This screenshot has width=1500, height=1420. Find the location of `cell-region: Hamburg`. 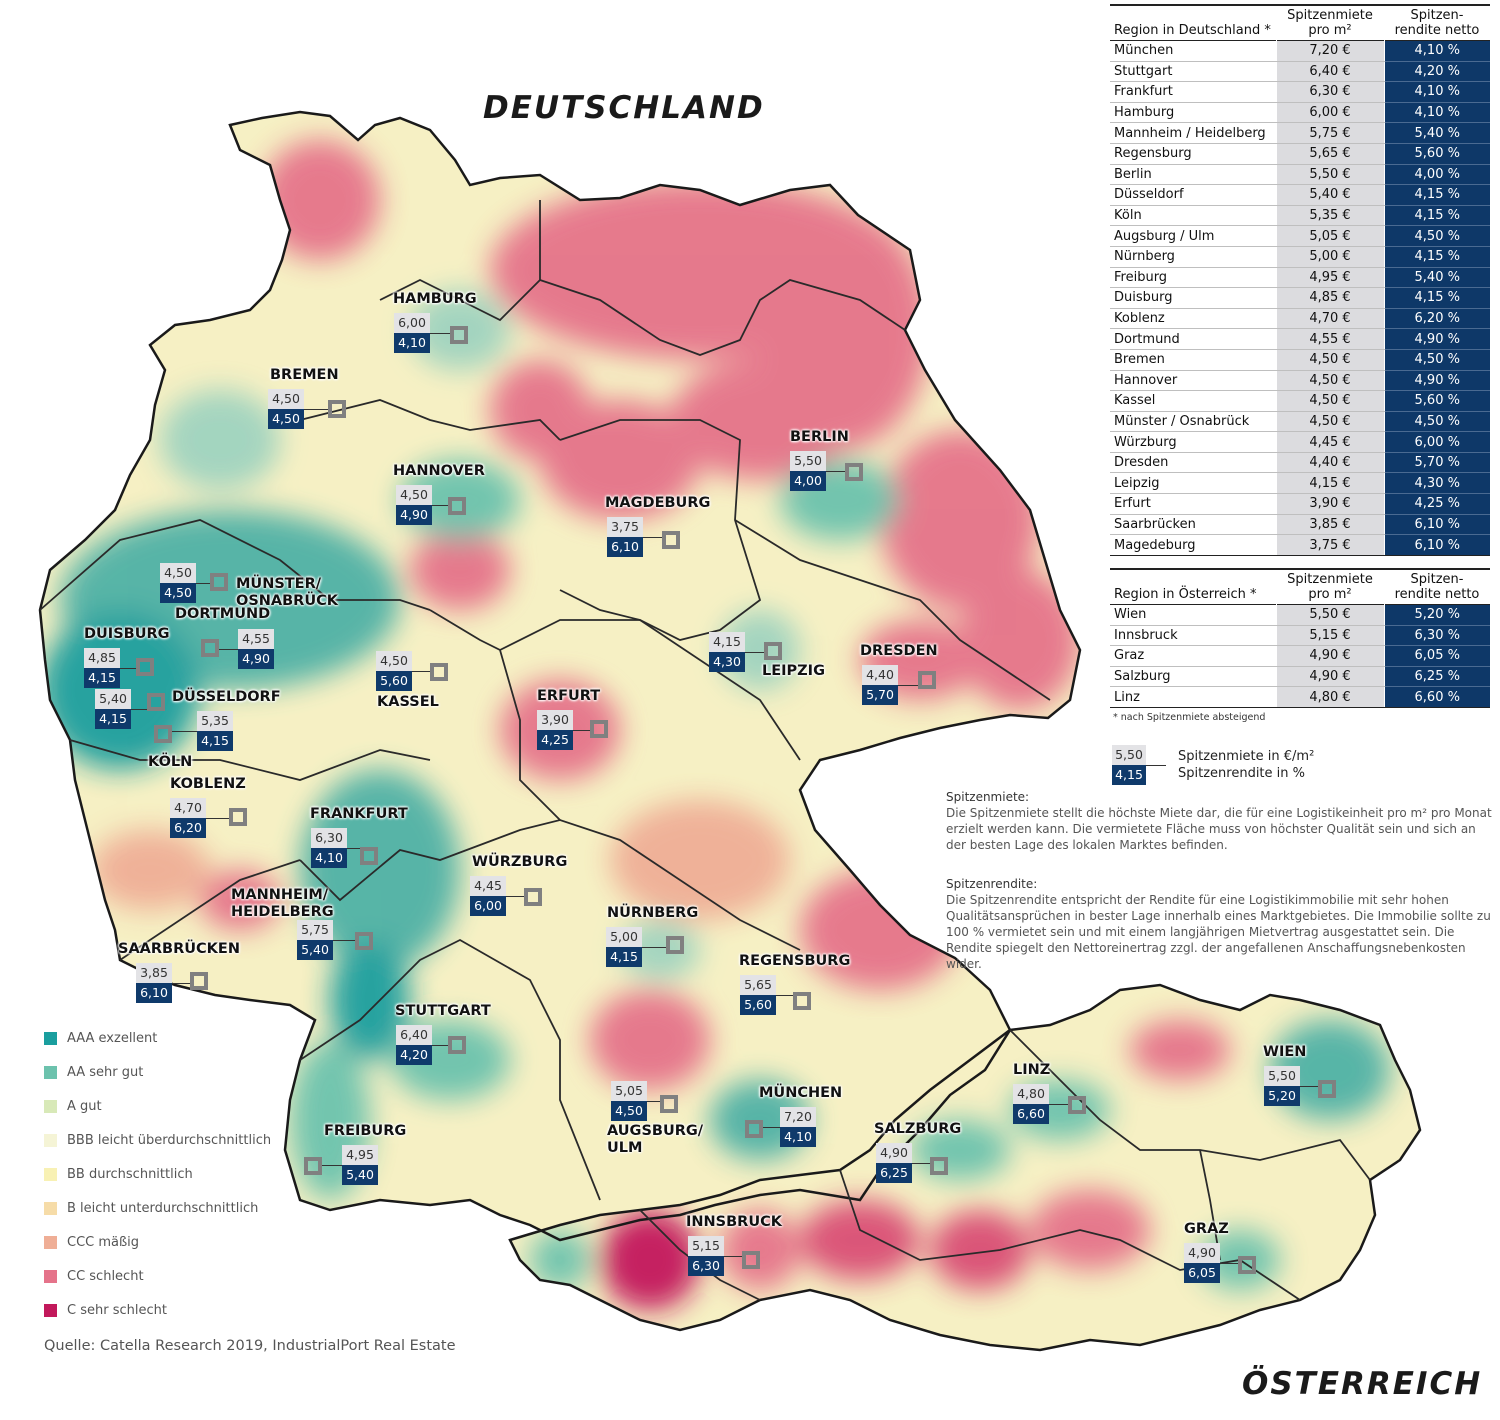

cell-region: Hamburg is located at coordinates (1193, 113).